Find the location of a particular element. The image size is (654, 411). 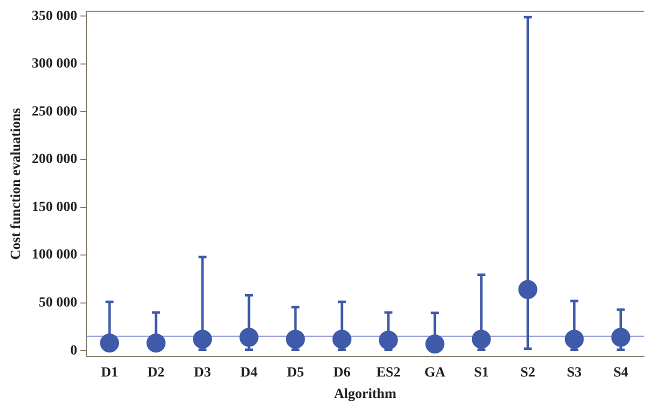

y-tick-label: 50 000 is located at coordinates (58, 302).